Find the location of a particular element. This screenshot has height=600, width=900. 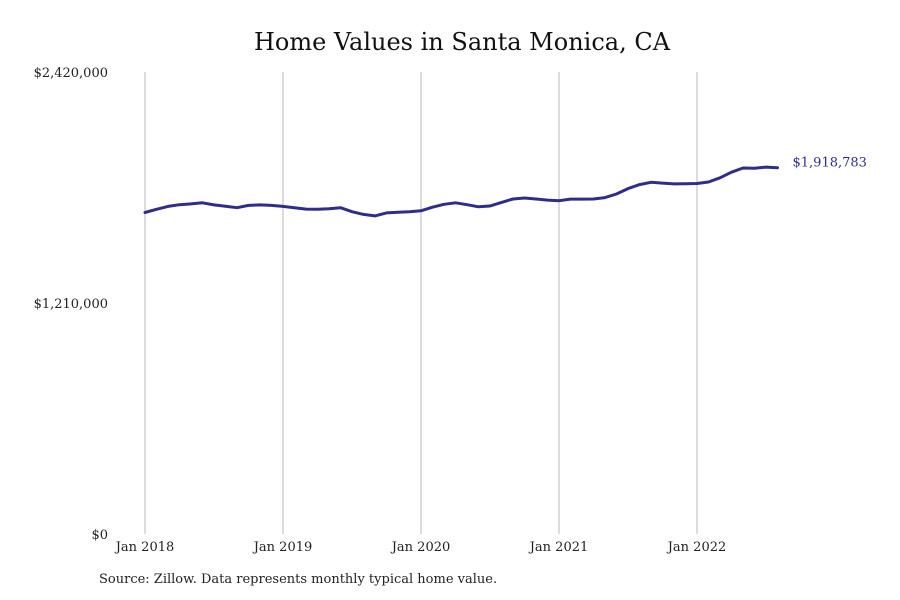

series-line is located at coordinates (461, 191).